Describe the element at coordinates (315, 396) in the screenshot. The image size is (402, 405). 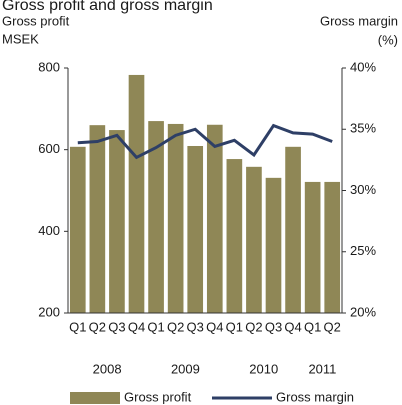
I see `legend-label: Gross margin` at that location.